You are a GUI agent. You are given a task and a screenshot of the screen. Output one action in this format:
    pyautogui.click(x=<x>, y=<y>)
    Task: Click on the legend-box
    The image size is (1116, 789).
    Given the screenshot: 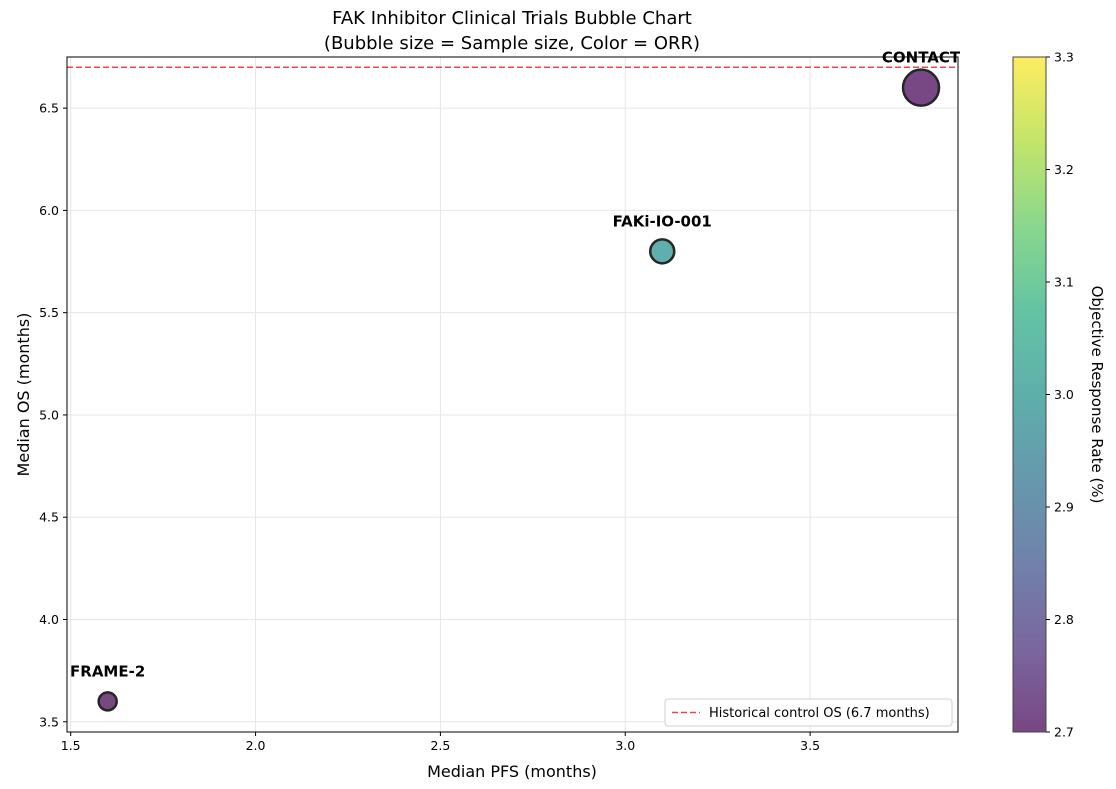 What is the action you would take?
    pyautogui.click(x=808, y=712)
    